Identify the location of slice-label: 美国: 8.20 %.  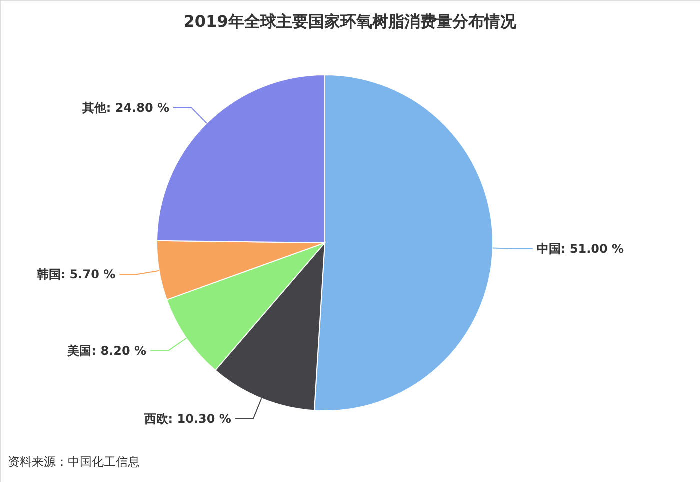
(106, 351).